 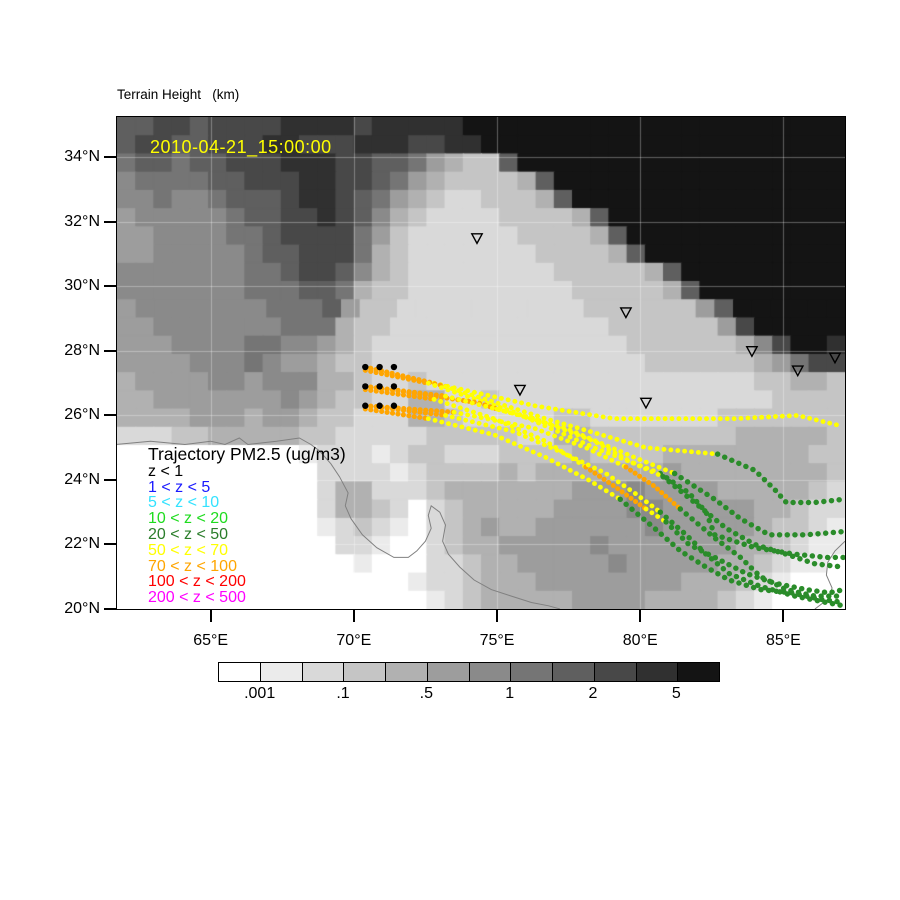 What do you see at coordinates (188, 519) in the screenshot?
I see `legend-item: 10 < z < 20` at bounding box center [188, 519].